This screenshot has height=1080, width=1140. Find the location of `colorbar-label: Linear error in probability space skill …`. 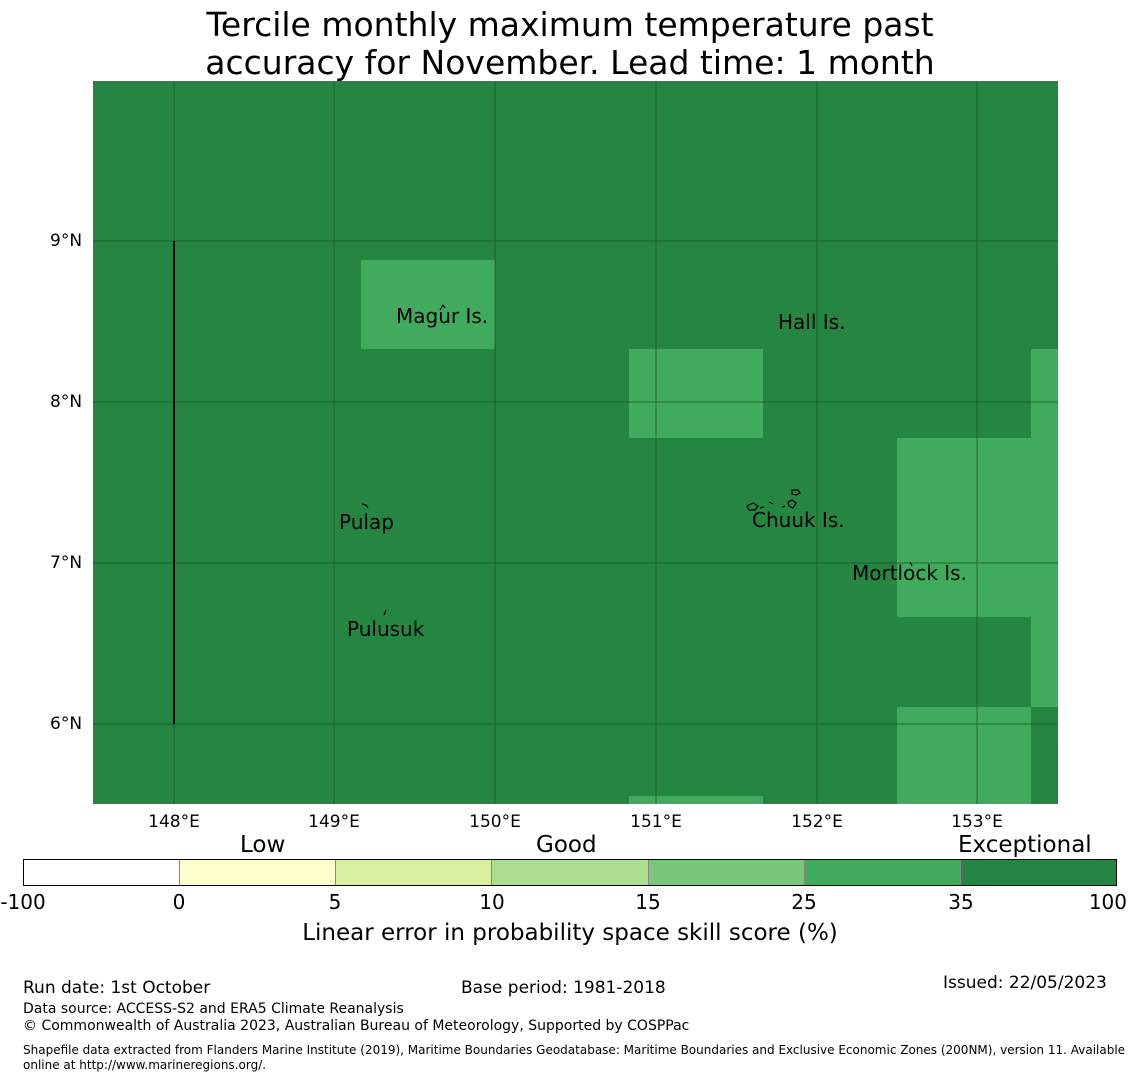

colorbar-label: Linear error in probability space skill … is located at coordinates (570, 933).